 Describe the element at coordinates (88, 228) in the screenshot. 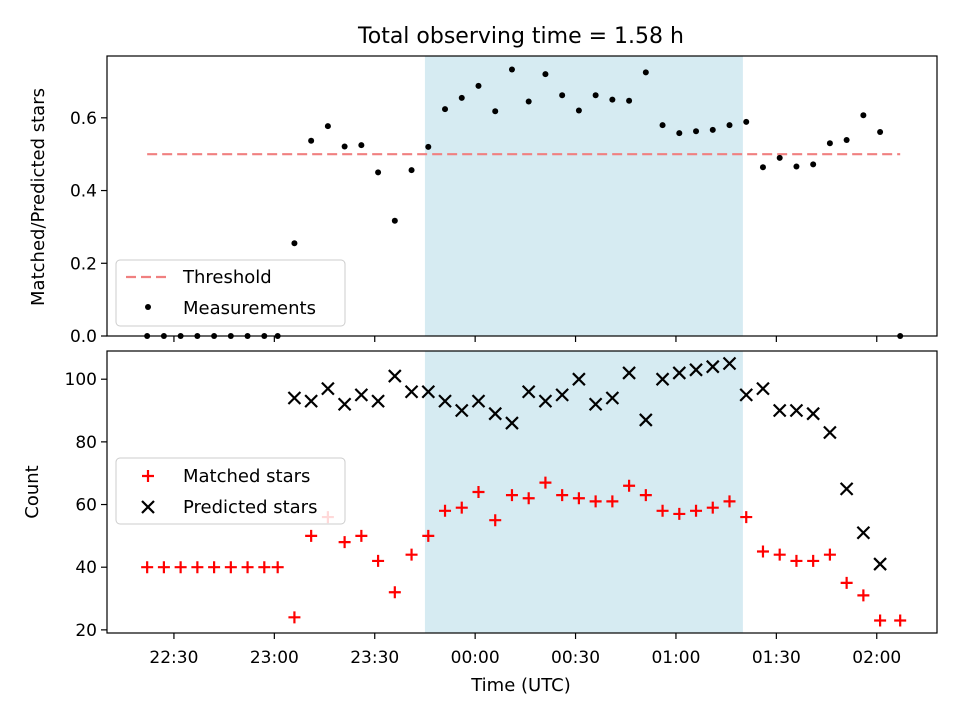

I see `top-y-axis: 0.0 0.2 0.4 0.6` at that location.